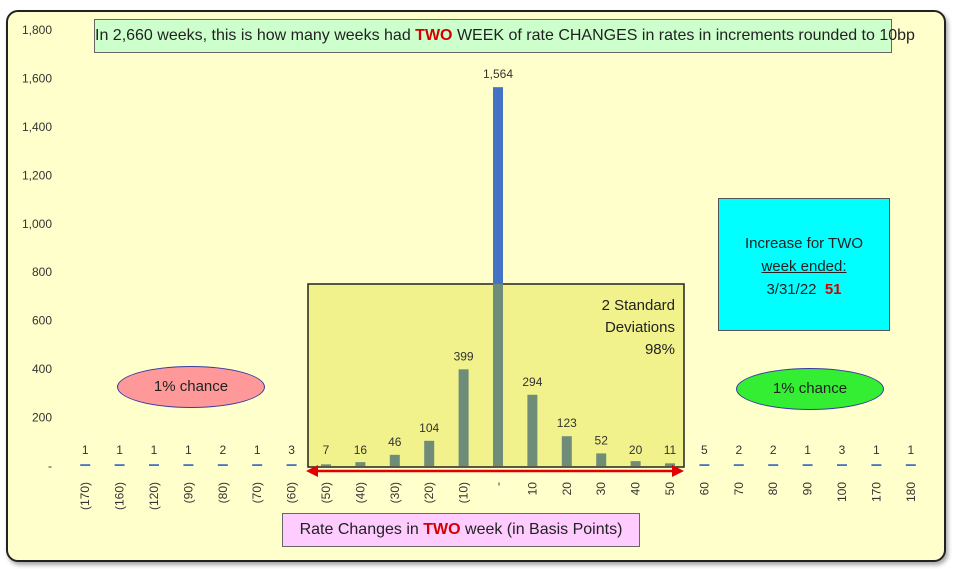 The height and width of the screenshot is (569, 954). Describe the element at coordinates (567, 423) in the screenshot. I see `value-label: 123` at that location.